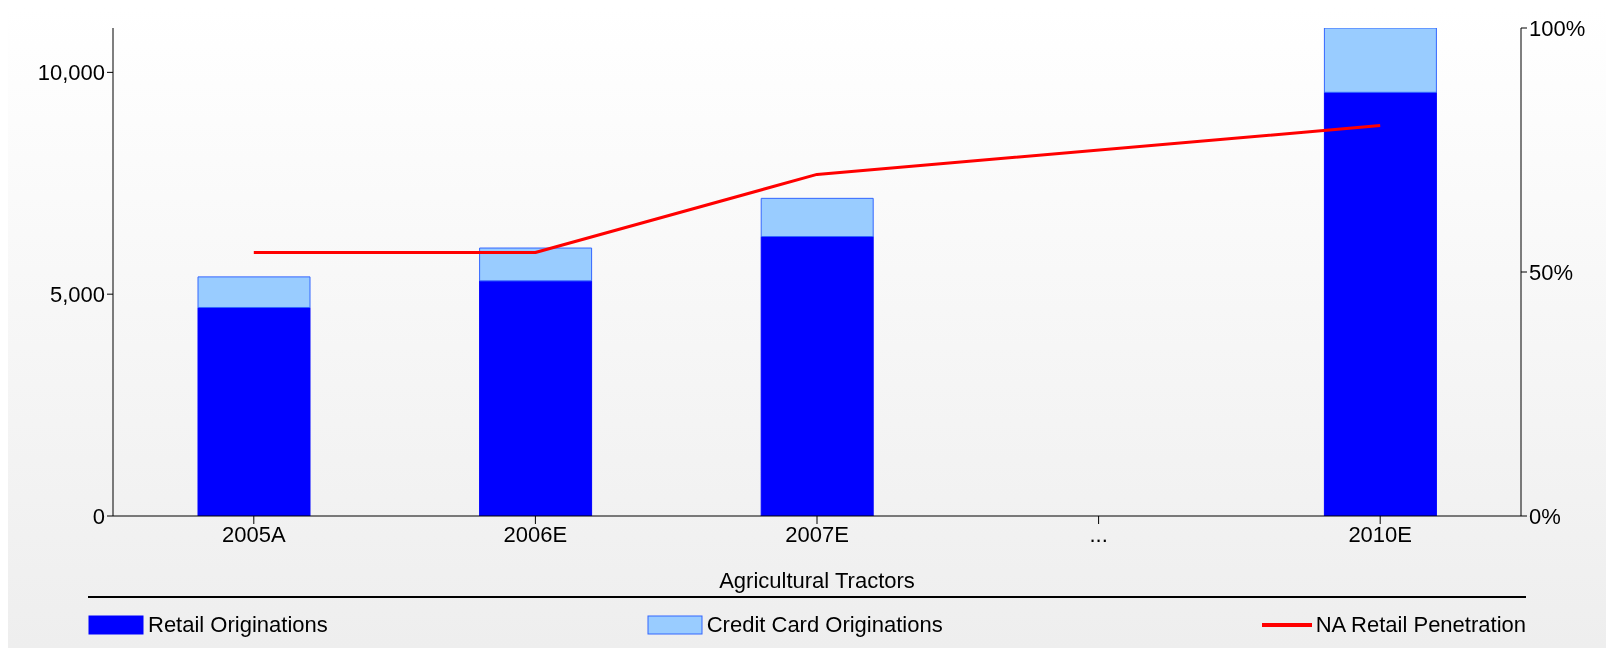 The image size is (1614, 663). Describe the element at coordinates (817, 580) in the screenshot. I see `x-axis-title: Agricultural Tractors` at that location.